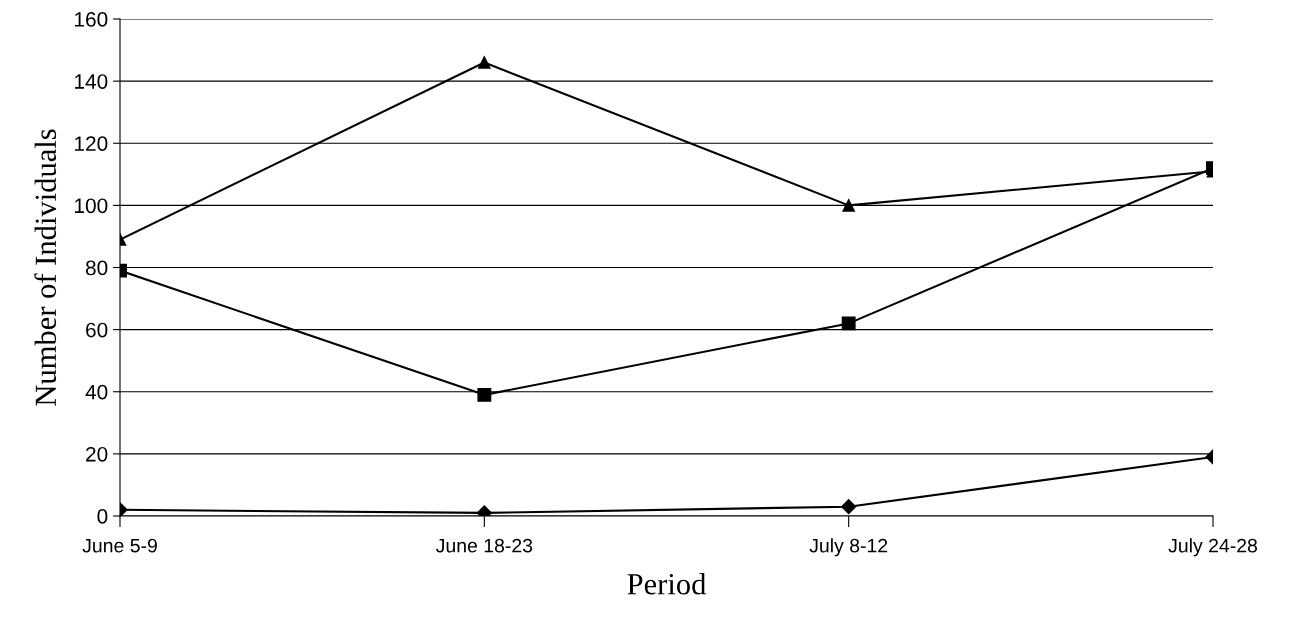 This screenshot has width=1290, height=618. I want to click on y-axis-title: Number of Individuals, so click(45, 267).